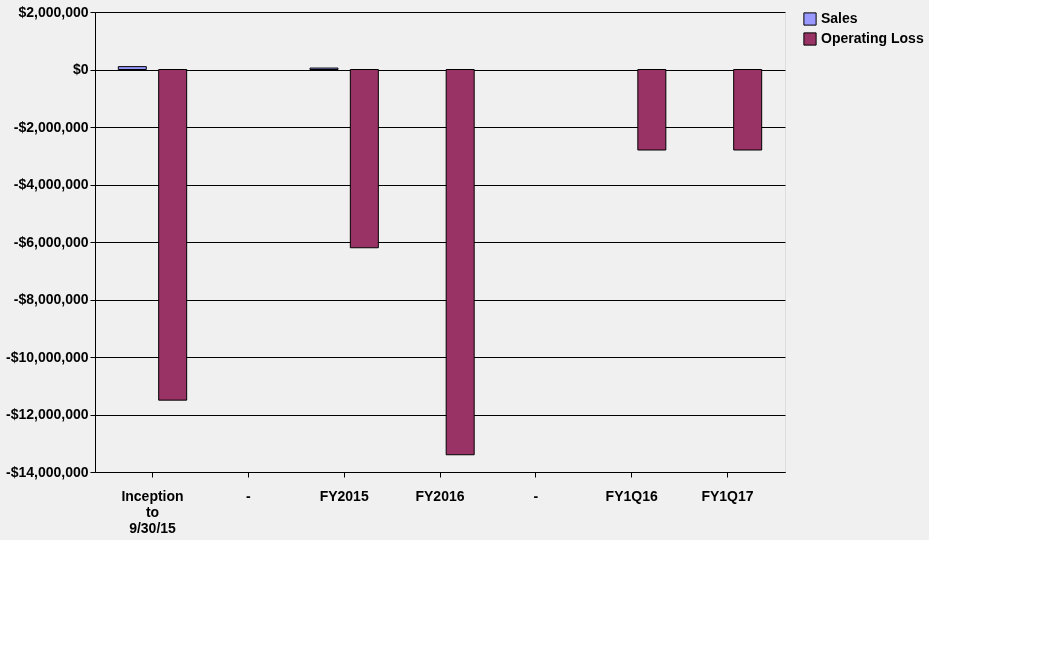  I want to click on y-tick-label: -$6,000,000, so click(51, 241).